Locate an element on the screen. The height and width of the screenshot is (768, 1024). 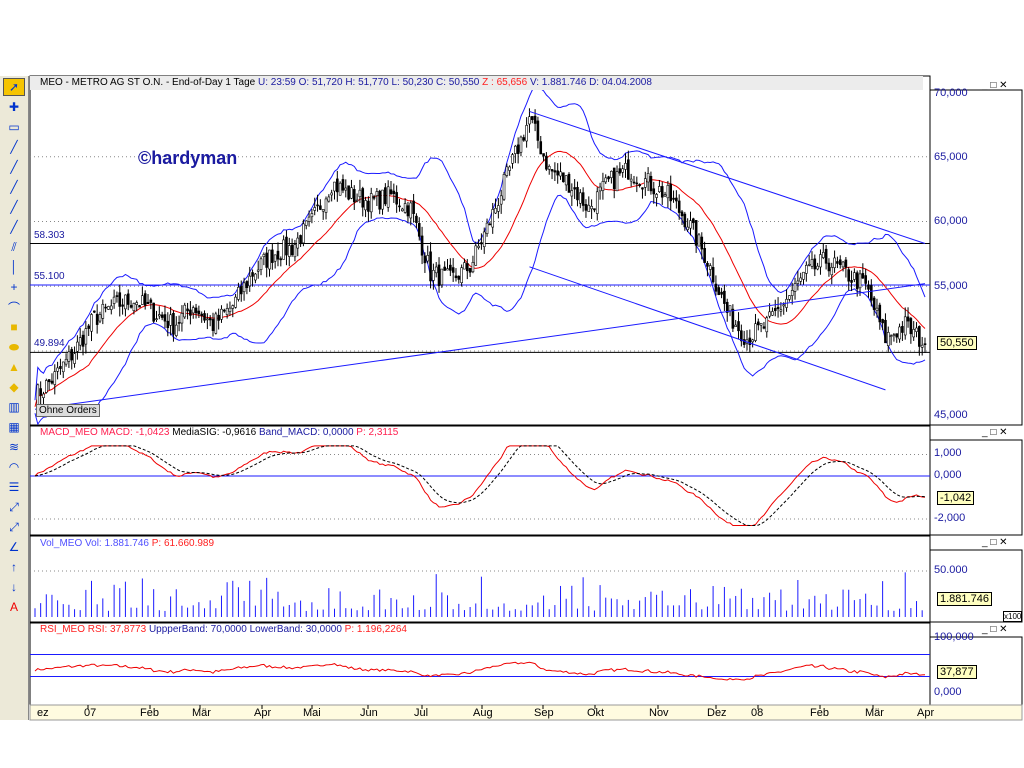
line-tool-icon: ╱ is located at coordinates (14, 147).